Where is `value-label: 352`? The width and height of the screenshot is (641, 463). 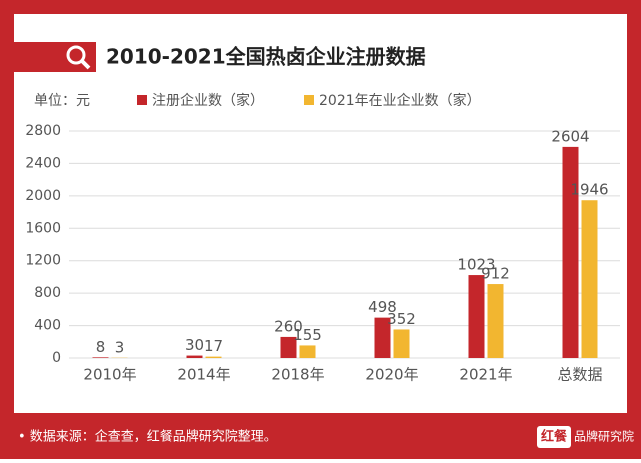
value-label: 352 is located at coordinates (401, 319).